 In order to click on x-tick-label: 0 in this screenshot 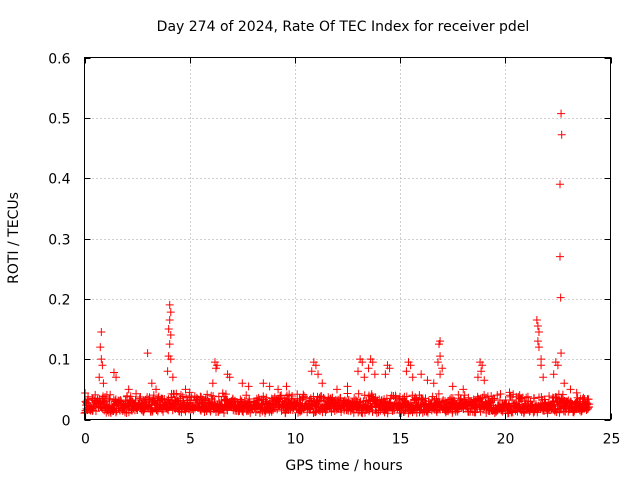, I will do `click(85, 440)`.